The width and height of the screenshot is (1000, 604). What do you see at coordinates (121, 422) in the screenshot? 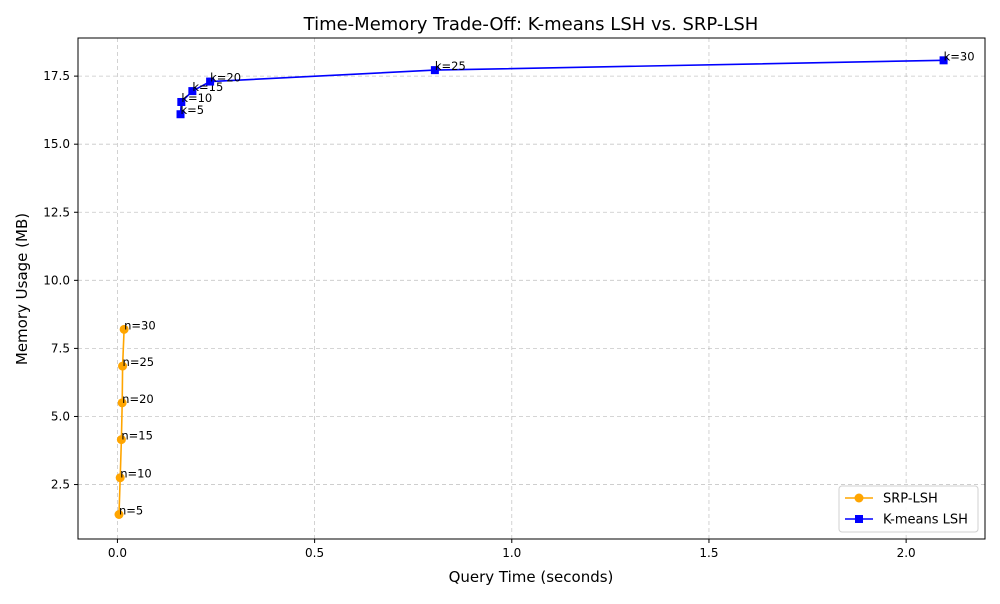
I see `series-line` at bounding box center [121, 422].